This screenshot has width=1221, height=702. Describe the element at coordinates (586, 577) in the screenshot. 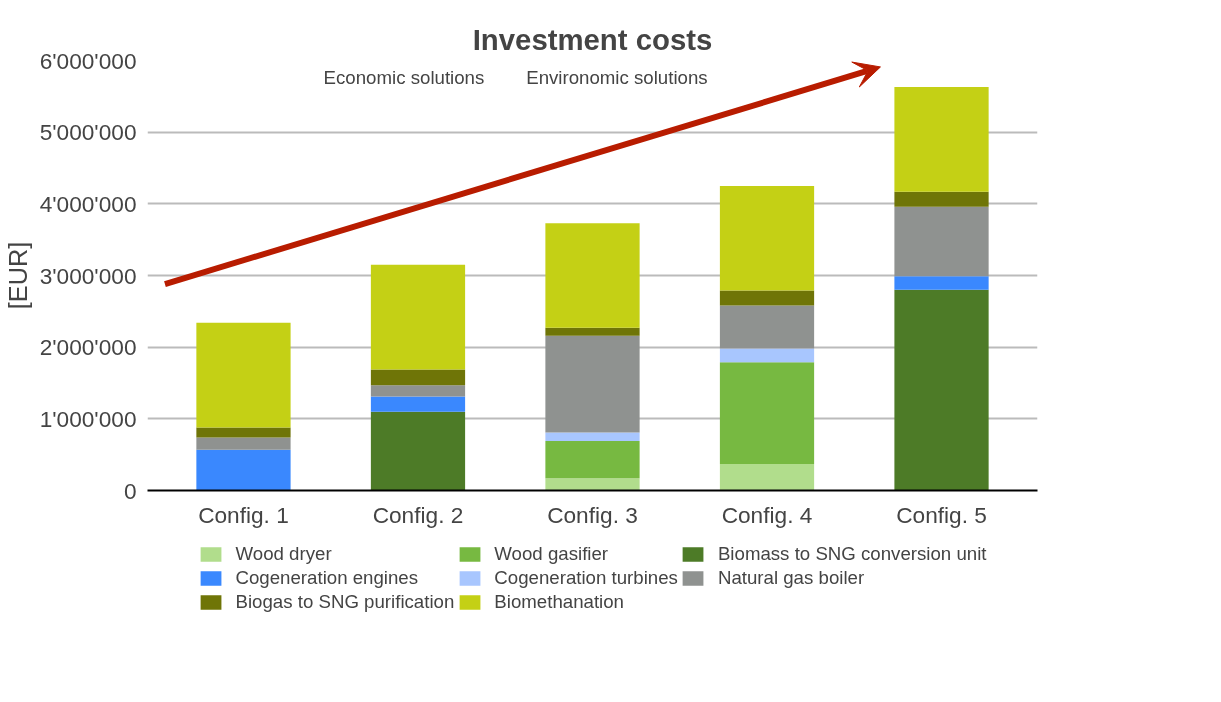

I see `legend-label: Cogeneration turbines` at that location.